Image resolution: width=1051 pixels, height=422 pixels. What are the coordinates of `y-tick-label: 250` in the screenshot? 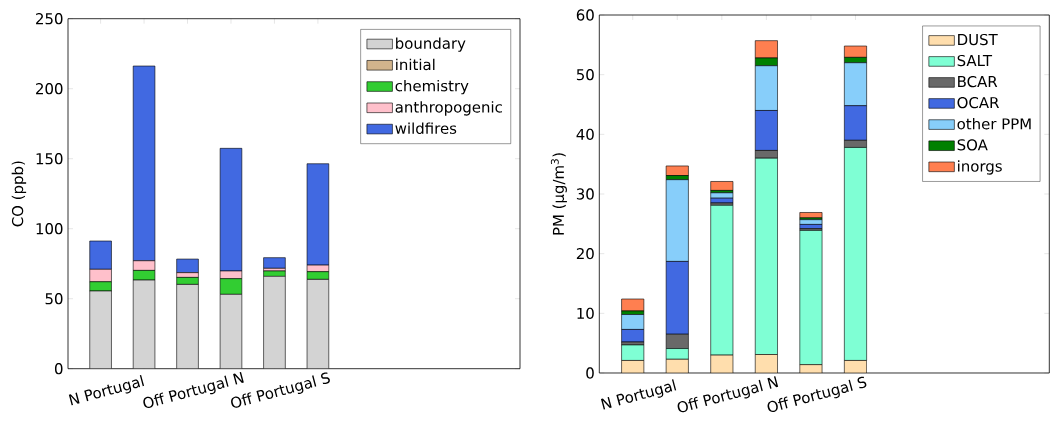 It's located at (49, 19).